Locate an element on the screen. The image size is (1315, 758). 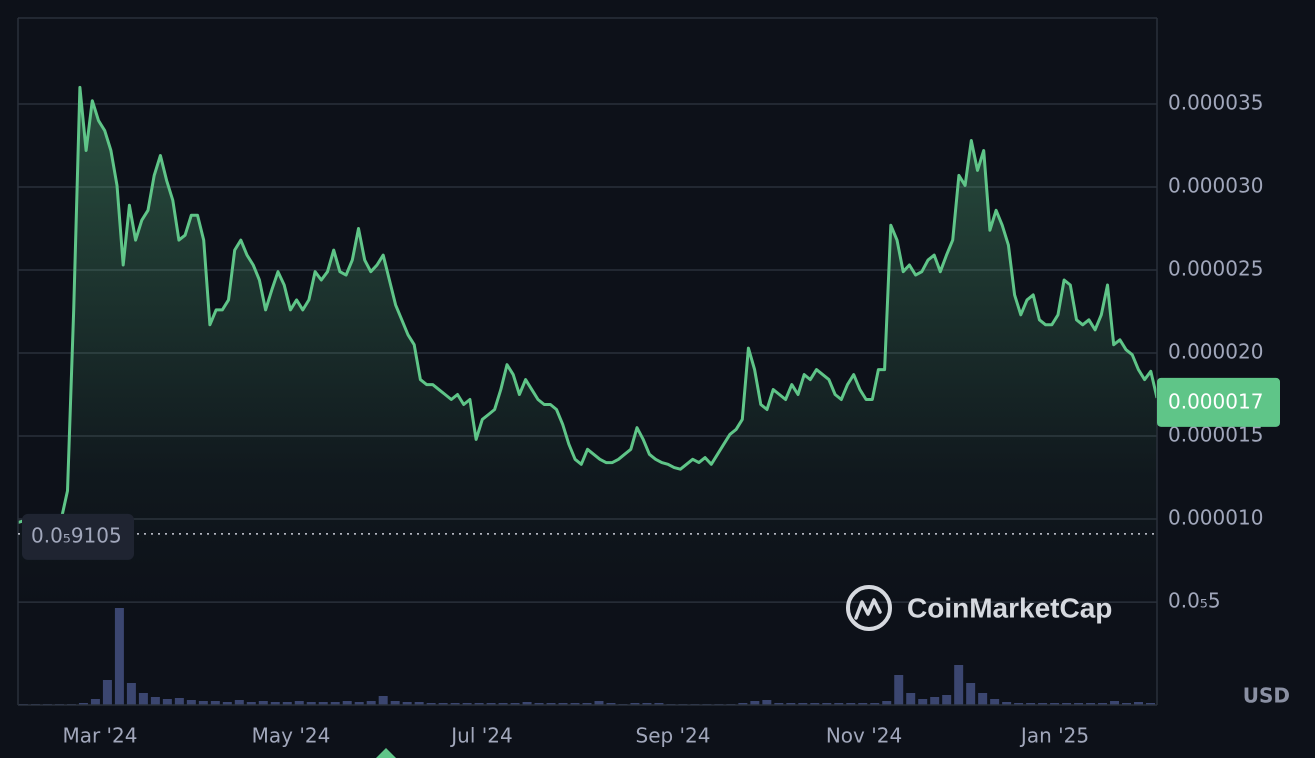
reference-label: 0.0₅9105 is located at coordinates (76, 535).